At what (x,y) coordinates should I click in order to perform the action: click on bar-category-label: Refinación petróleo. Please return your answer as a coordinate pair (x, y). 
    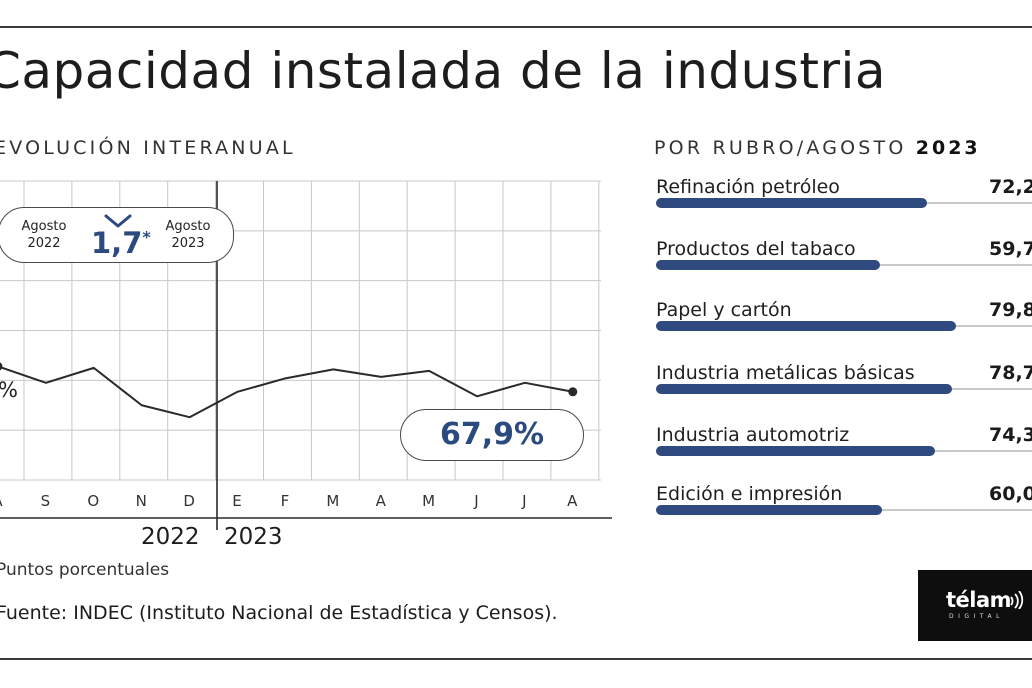
    Looking at the image, I should click on (748, 187).